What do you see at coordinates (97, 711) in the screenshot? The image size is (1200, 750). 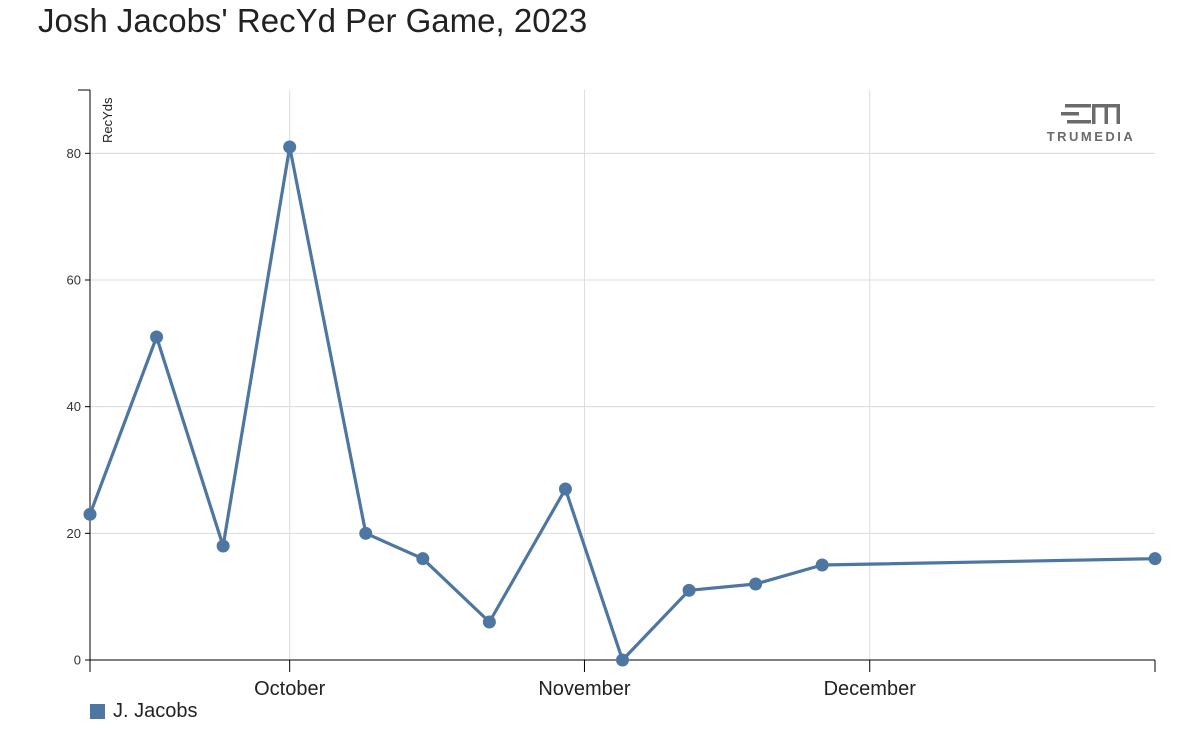 I see `legend-swatch` at bounding box center [97, 711].